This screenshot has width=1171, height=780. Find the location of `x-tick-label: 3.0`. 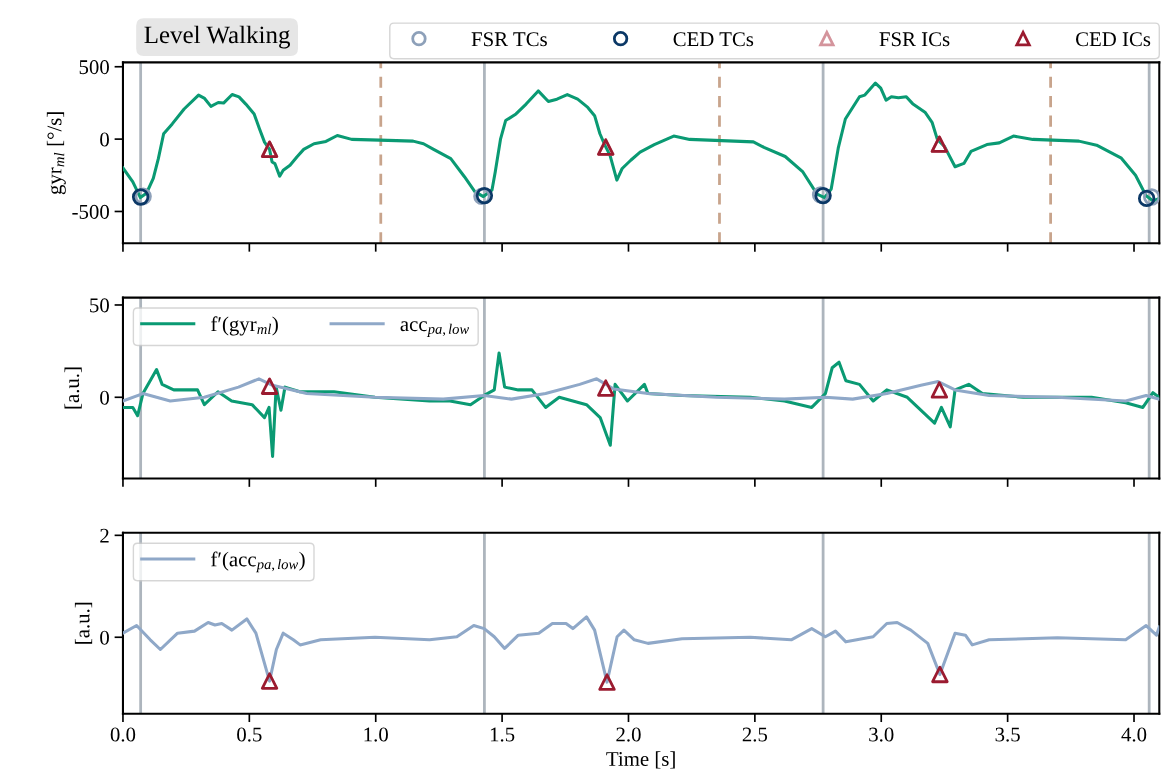

x-tick-label: 3.0 is located at coordinates (881, 734).